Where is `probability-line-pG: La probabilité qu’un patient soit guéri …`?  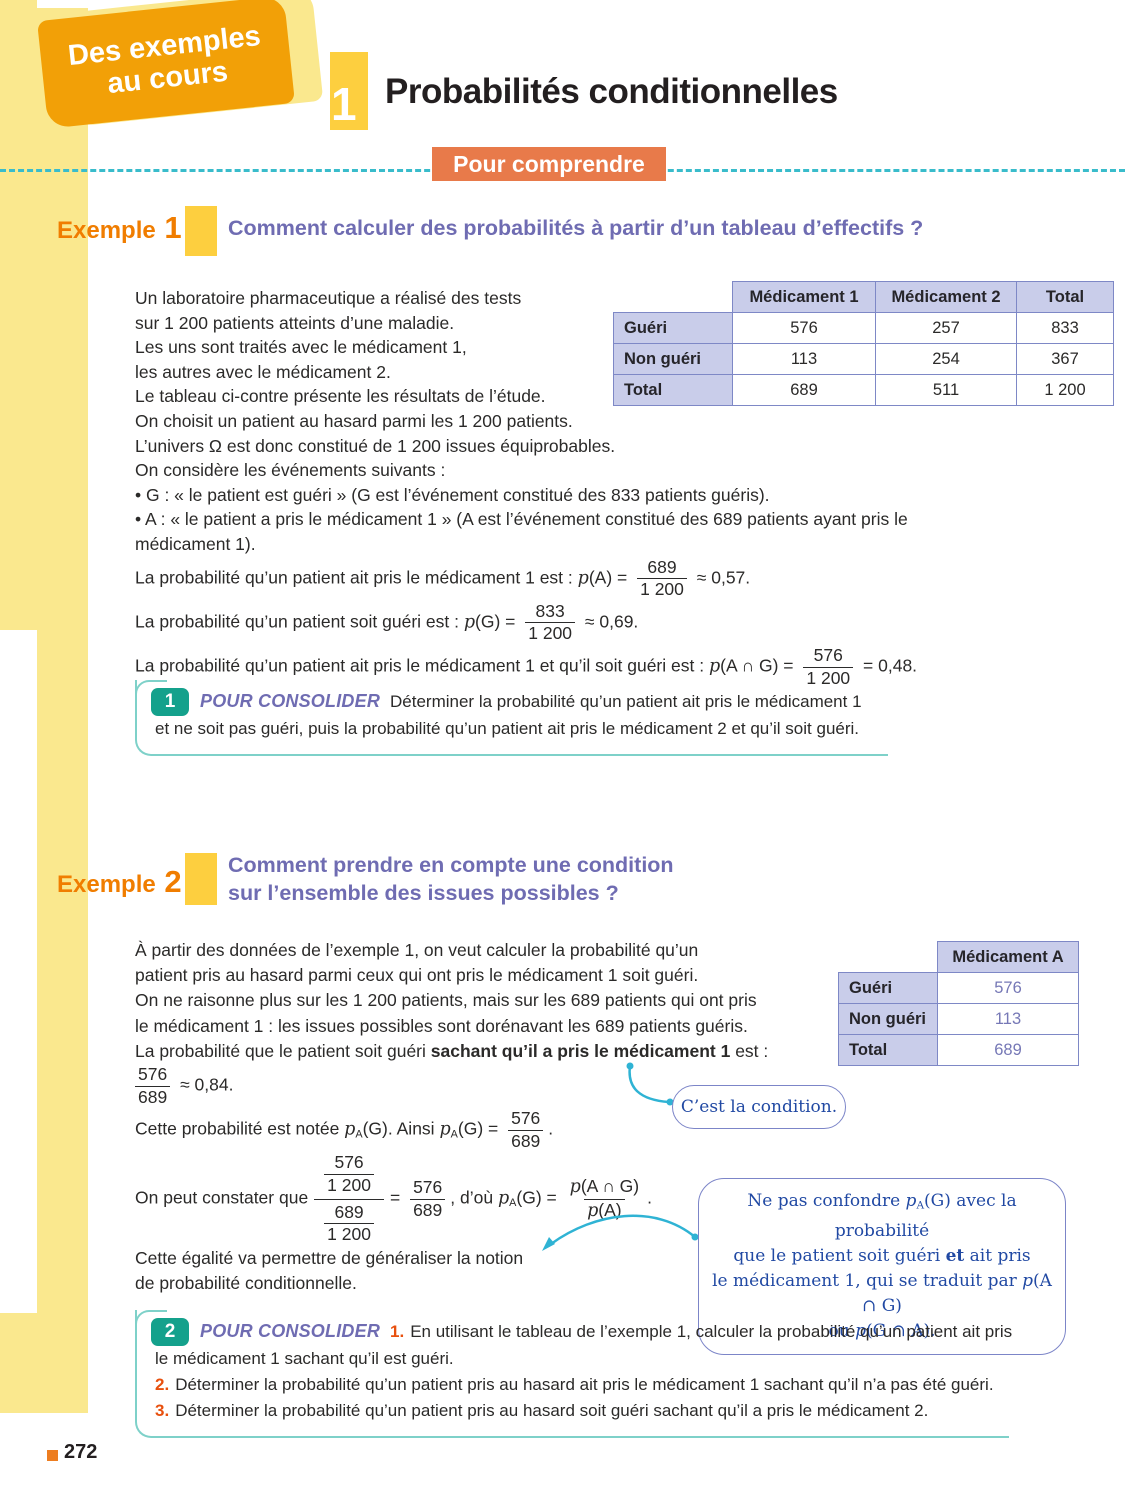 probability-line-pG: La probabilité qu’un patient soit guéri … is located at coordinates (387, 622).